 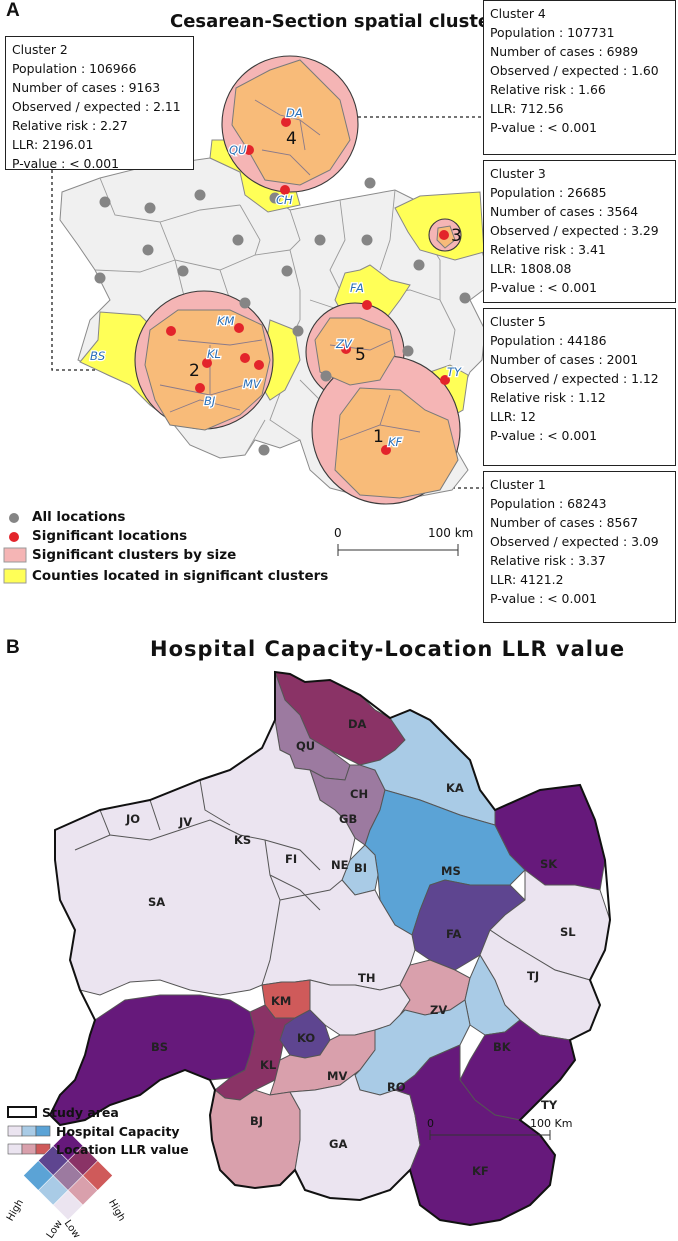 I want to click on location-label-zv: ZV, so click(x=344, y=344).